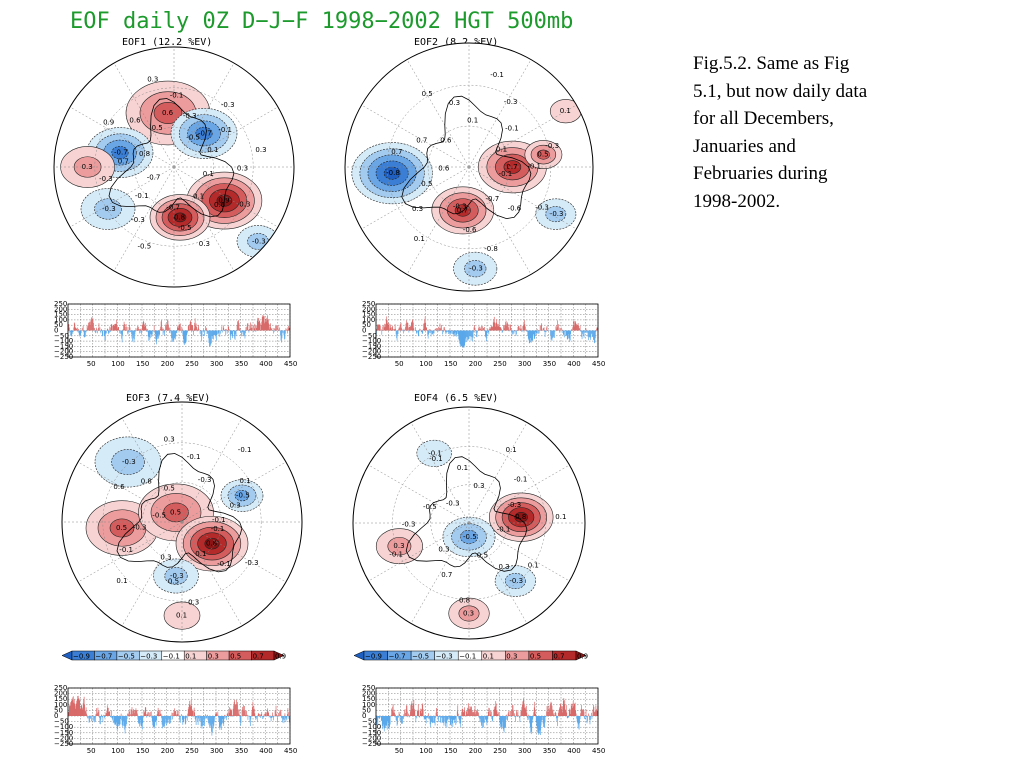 The height and width of the screenshot is (768, 1024). I want to click on ts-xtick-label: 250, so click(191, 751).